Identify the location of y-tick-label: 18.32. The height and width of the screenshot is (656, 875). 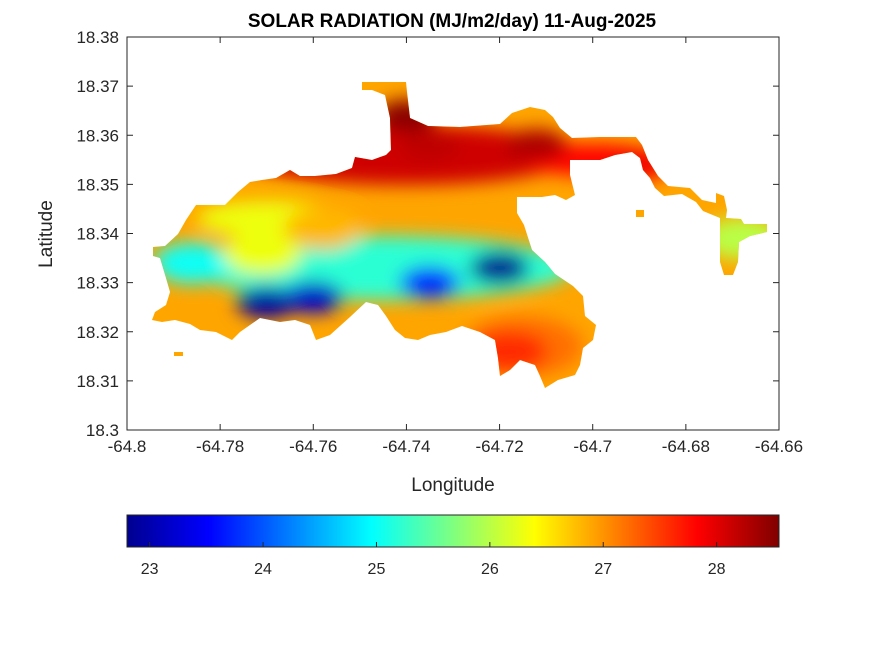
(97, 332).